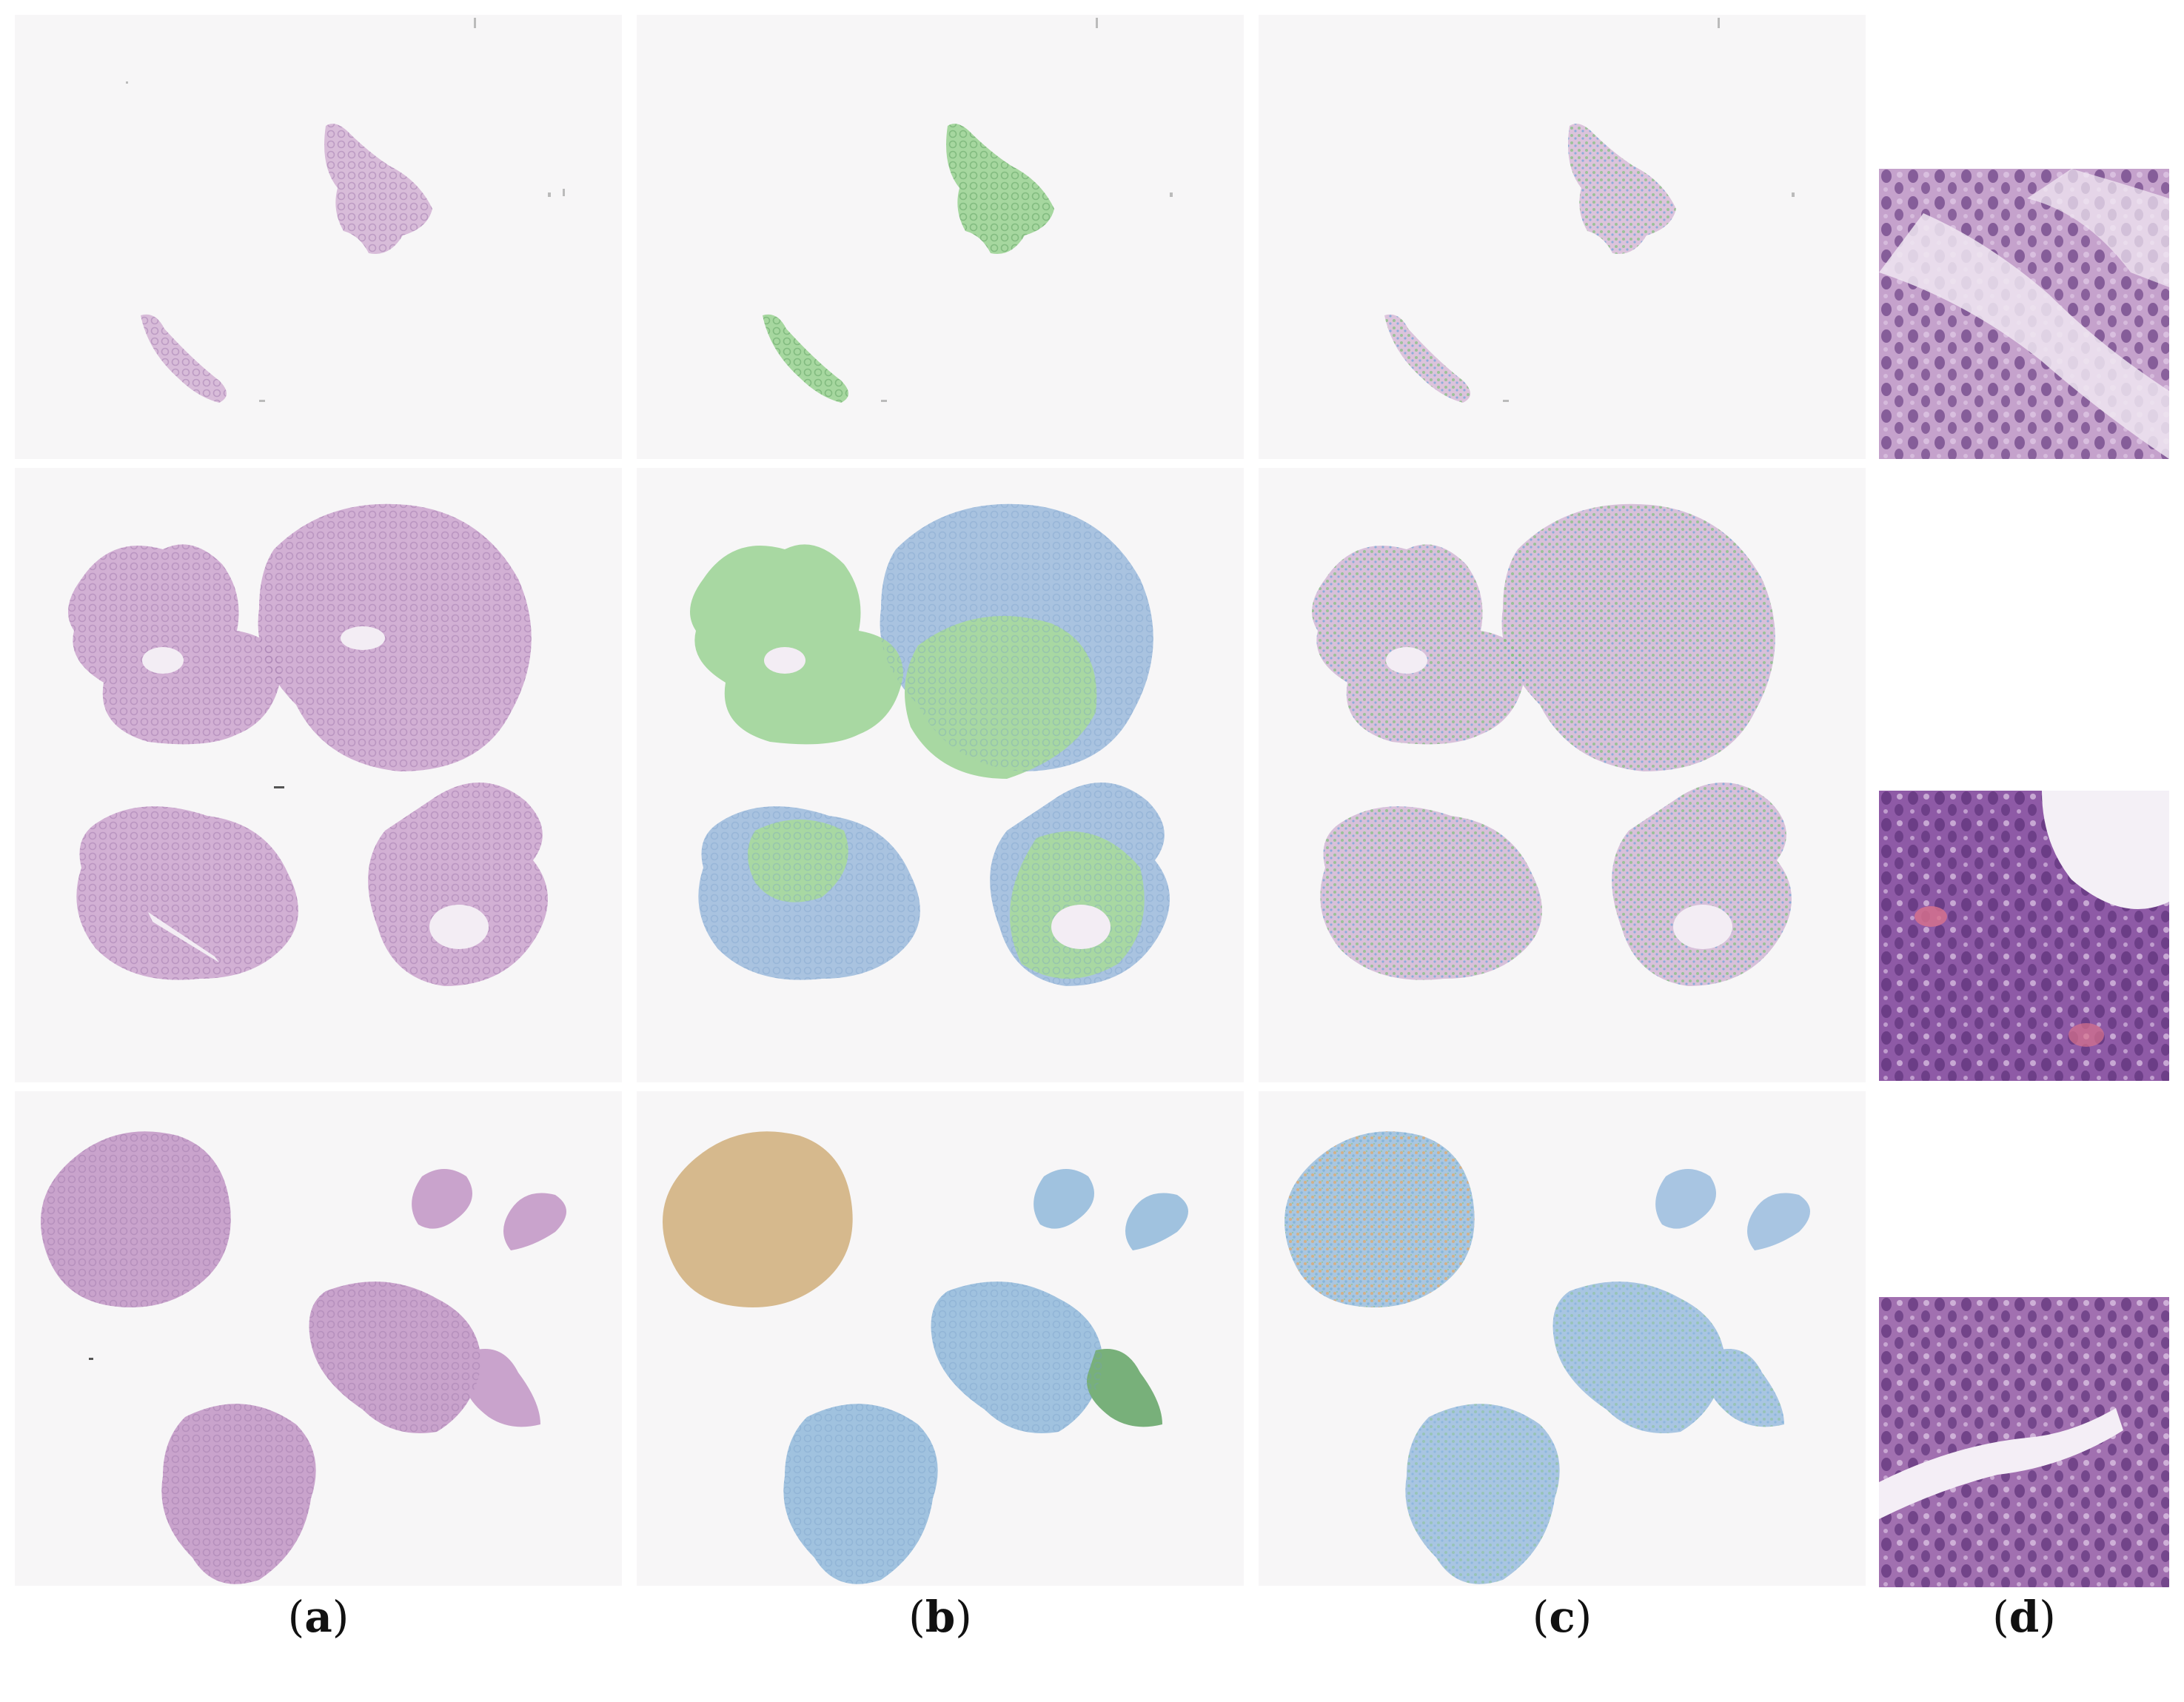  I want to click on patch-1-svg, so click(2024, 314).